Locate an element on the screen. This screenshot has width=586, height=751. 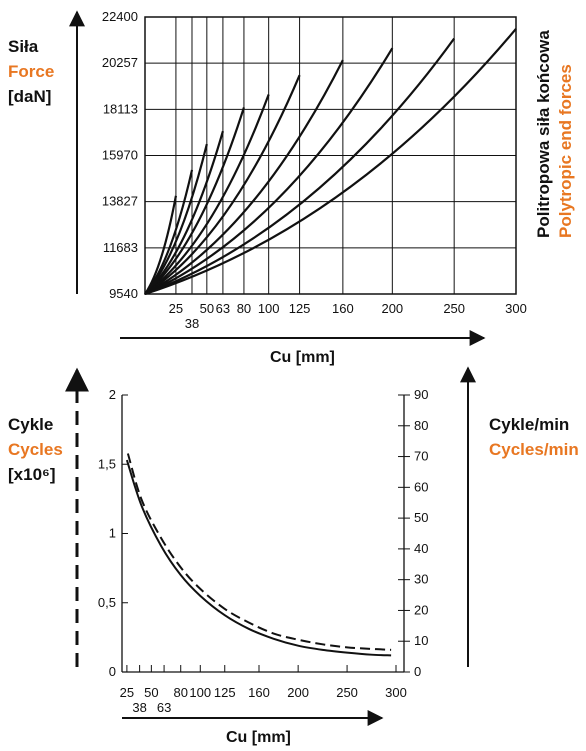
force-y-tick-label: 15970 is located at coordinates (120, 155).